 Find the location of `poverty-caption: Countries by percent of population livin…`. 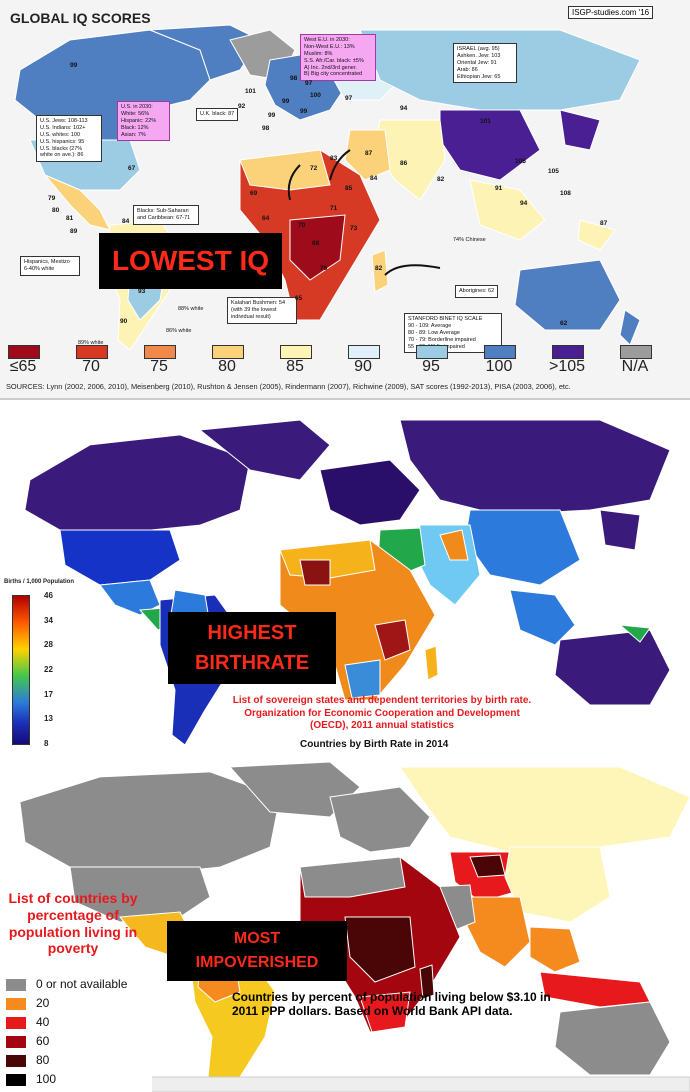

poverty-caption: Countries by percent of population livin… is located at coordinates (391, 1004).